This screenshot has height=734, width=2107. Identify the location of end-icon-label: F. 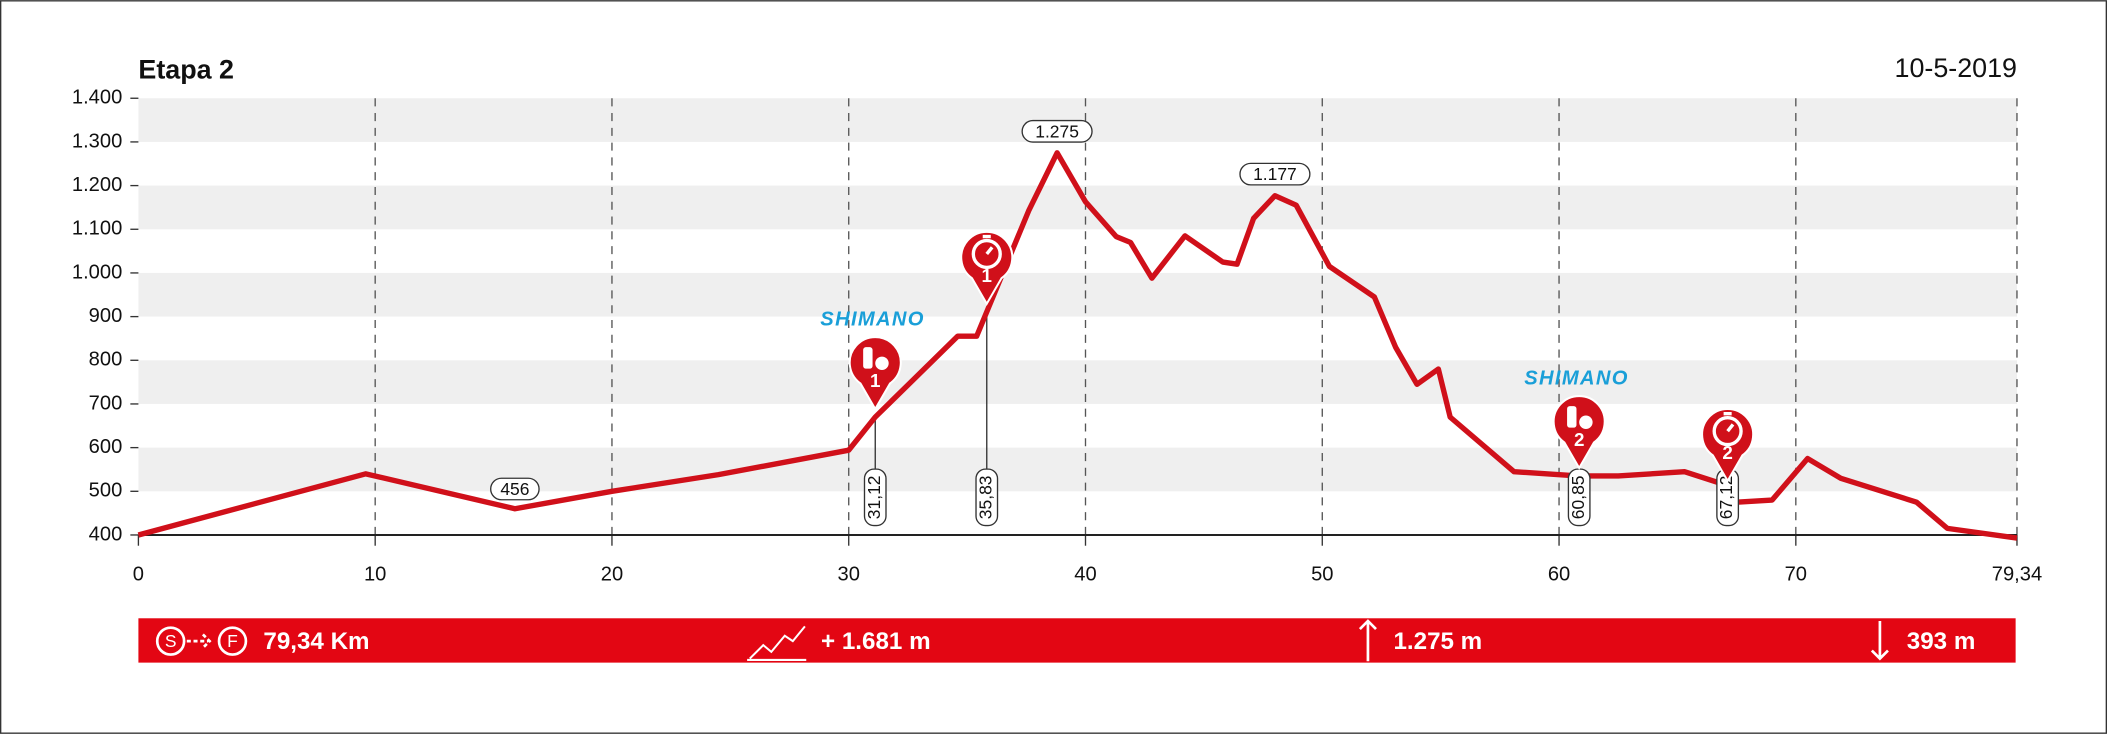
(232, 641).